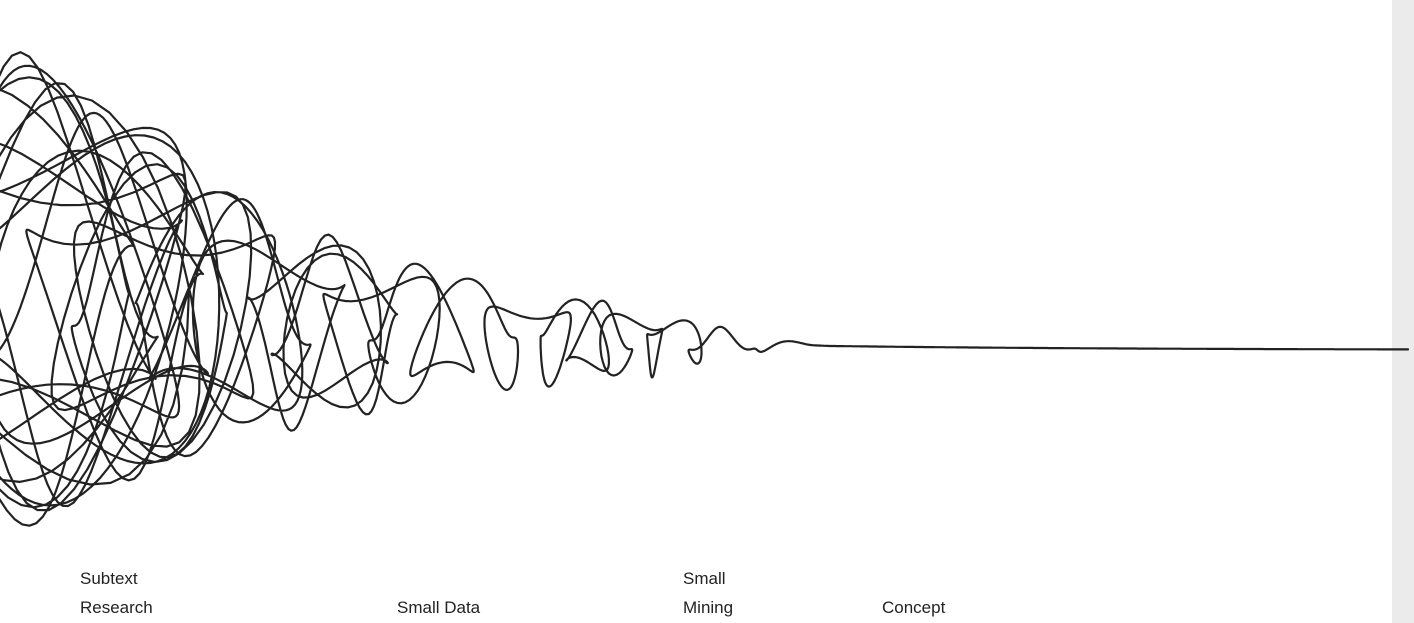 This screenshot has height=623, width=1414. What do you see at coordinates (708, 607) in the screenshot?
I see `label-line: Mining` at bounding box center [708, 607].